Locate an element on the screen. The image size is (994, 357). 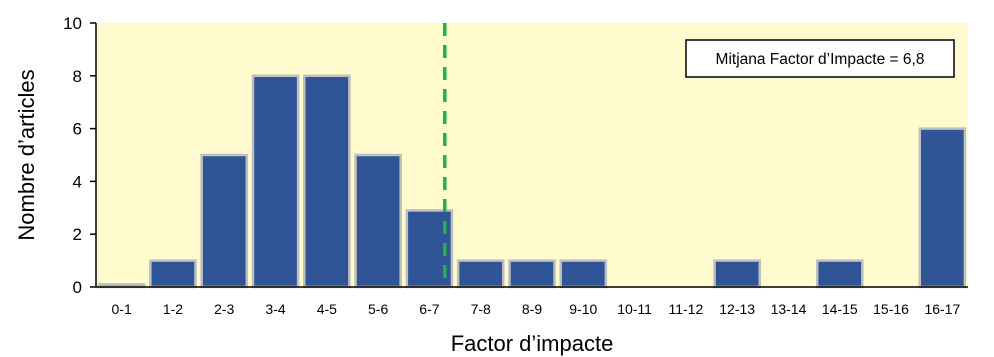
x-tick-label: 6-7 is located at coordinates (429, 309).